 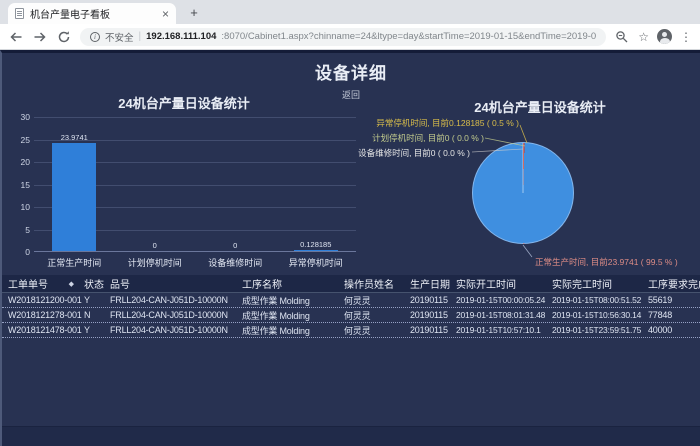 I want to click on col-header-order-no: 工单单号 ◆, so click(x=40, y=283).